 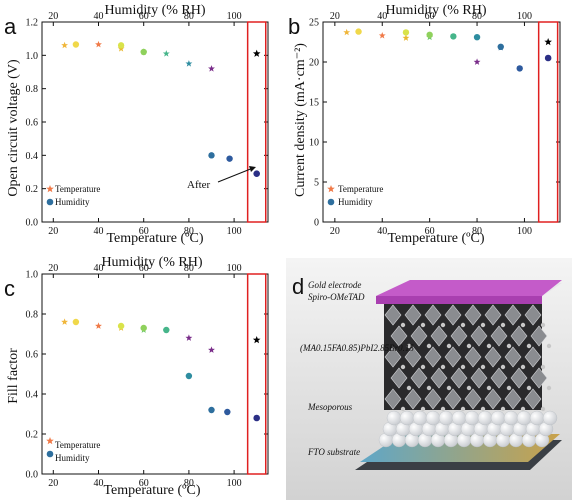 I want to click on panel-b-x-tick-label: 100, so click(x=524, y=231).